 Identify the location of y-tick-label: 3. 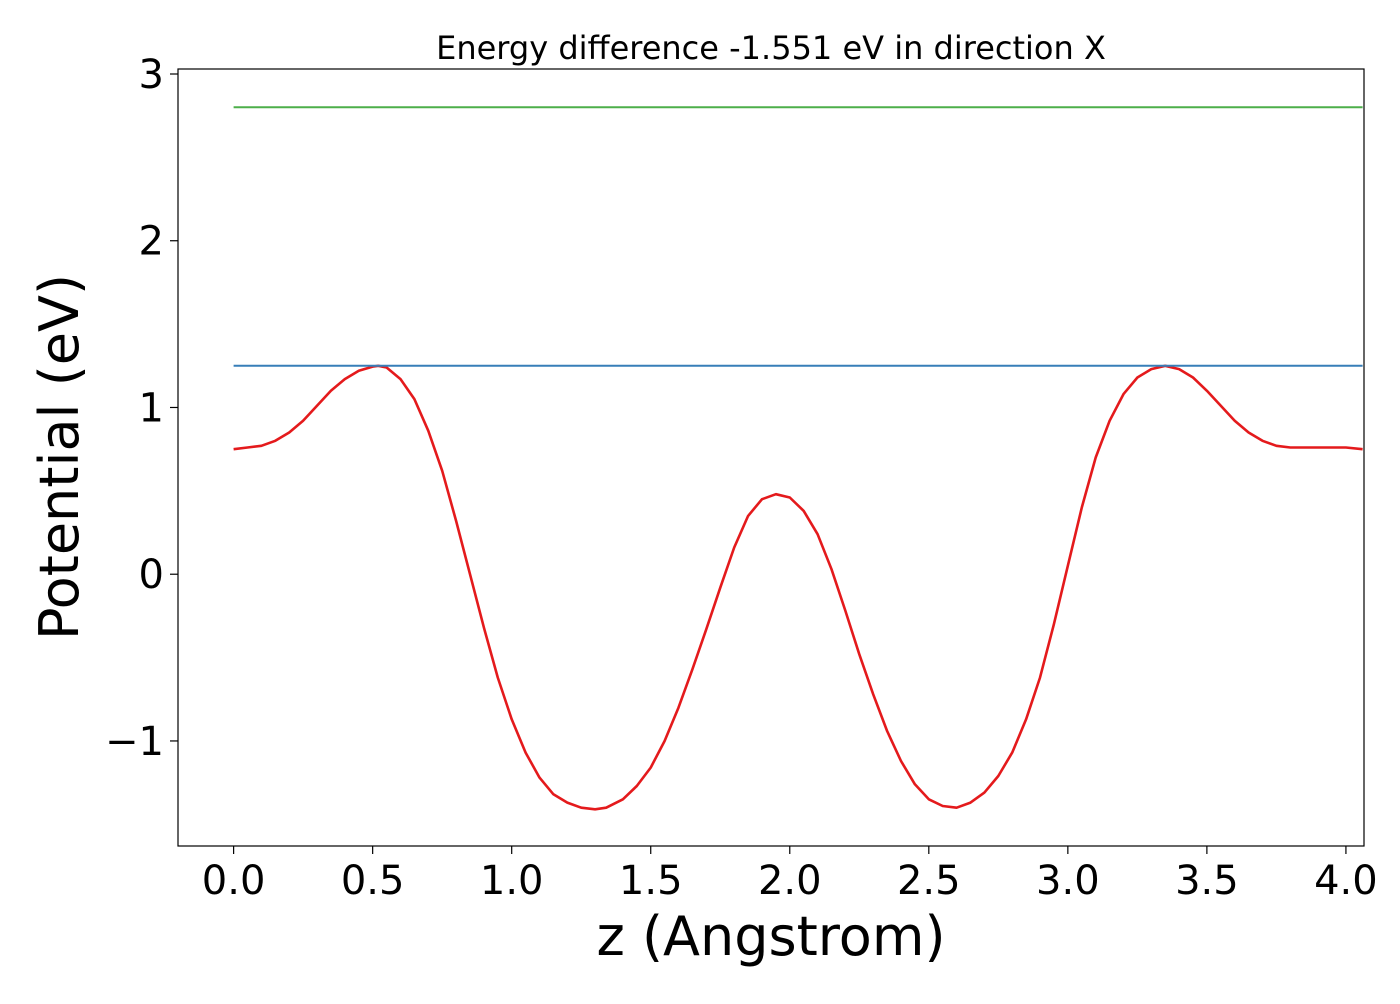
(151, 75).